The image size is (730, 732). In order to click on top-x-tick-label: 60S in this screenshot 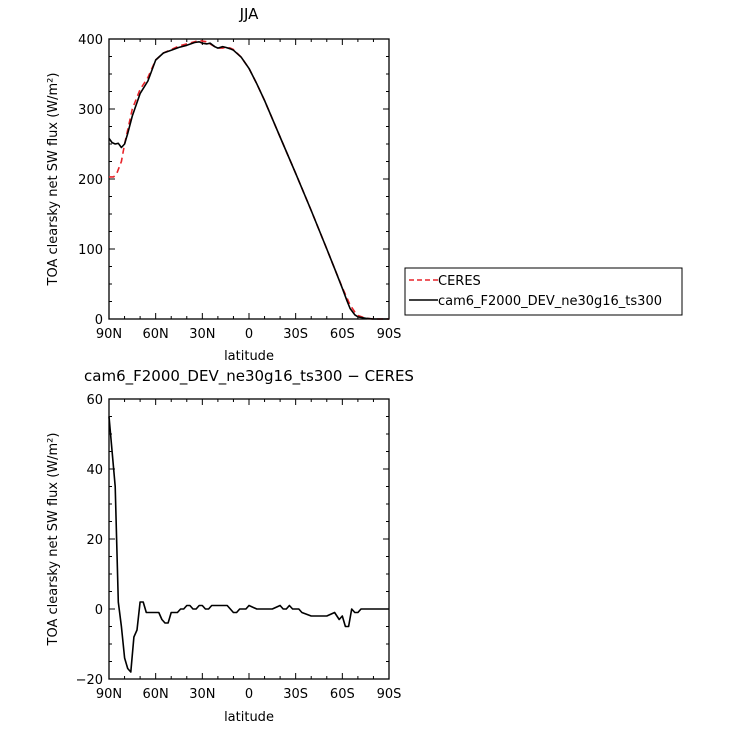, I will do `click(342, 334)`.